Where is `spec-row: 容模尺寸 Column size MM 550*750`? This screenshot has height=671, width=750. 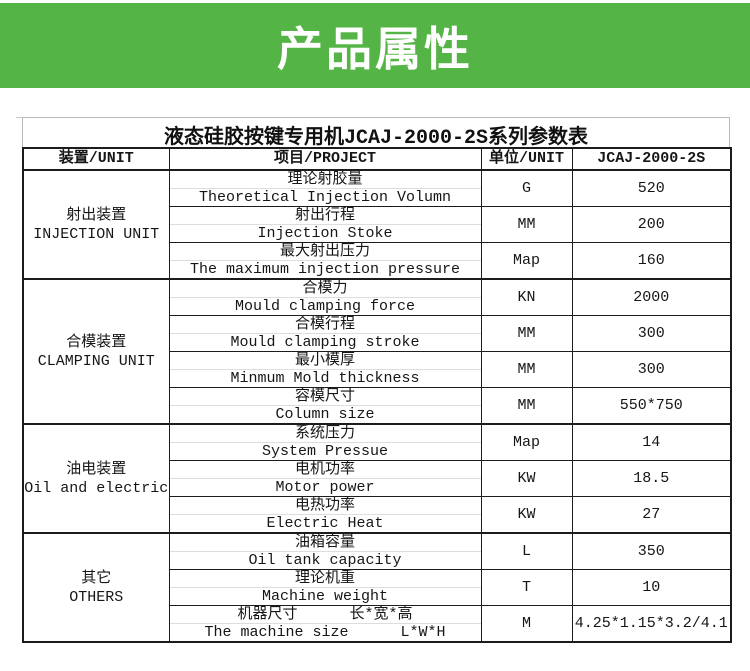
spec-row: 容模尺寸 Column size MM 550*750 is located at coordinates (377, 406).